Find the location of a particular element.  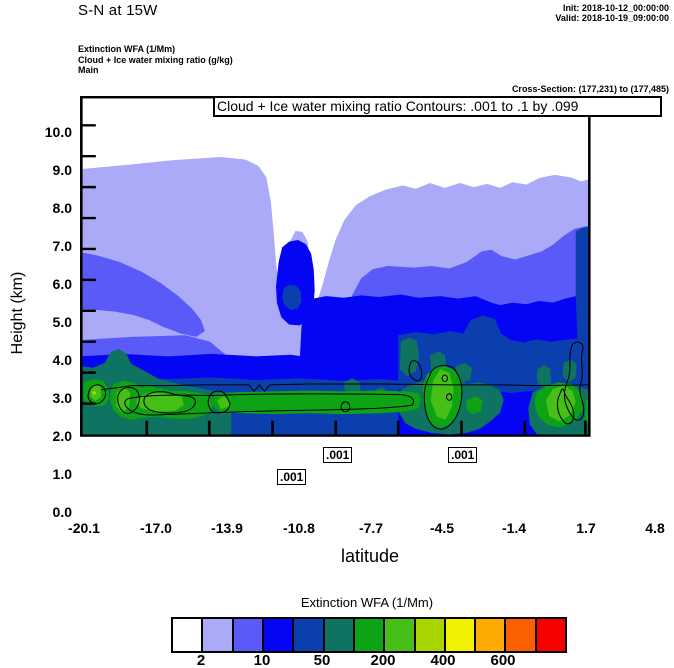

region-yellowgreen-dot is located at coordinates (94, 393).